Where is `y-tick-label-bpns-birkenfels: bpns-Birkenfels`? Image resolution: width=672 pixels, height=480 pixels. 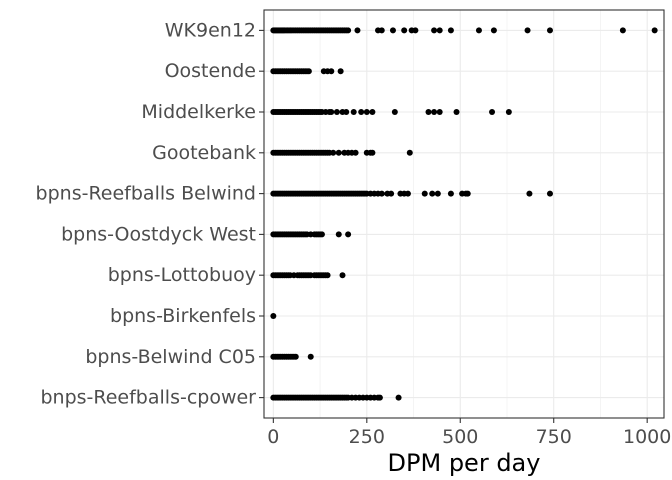 y-tick-label-bpns-birkenfels: bpns-Birkenfels is located at coordinates (183, 316).